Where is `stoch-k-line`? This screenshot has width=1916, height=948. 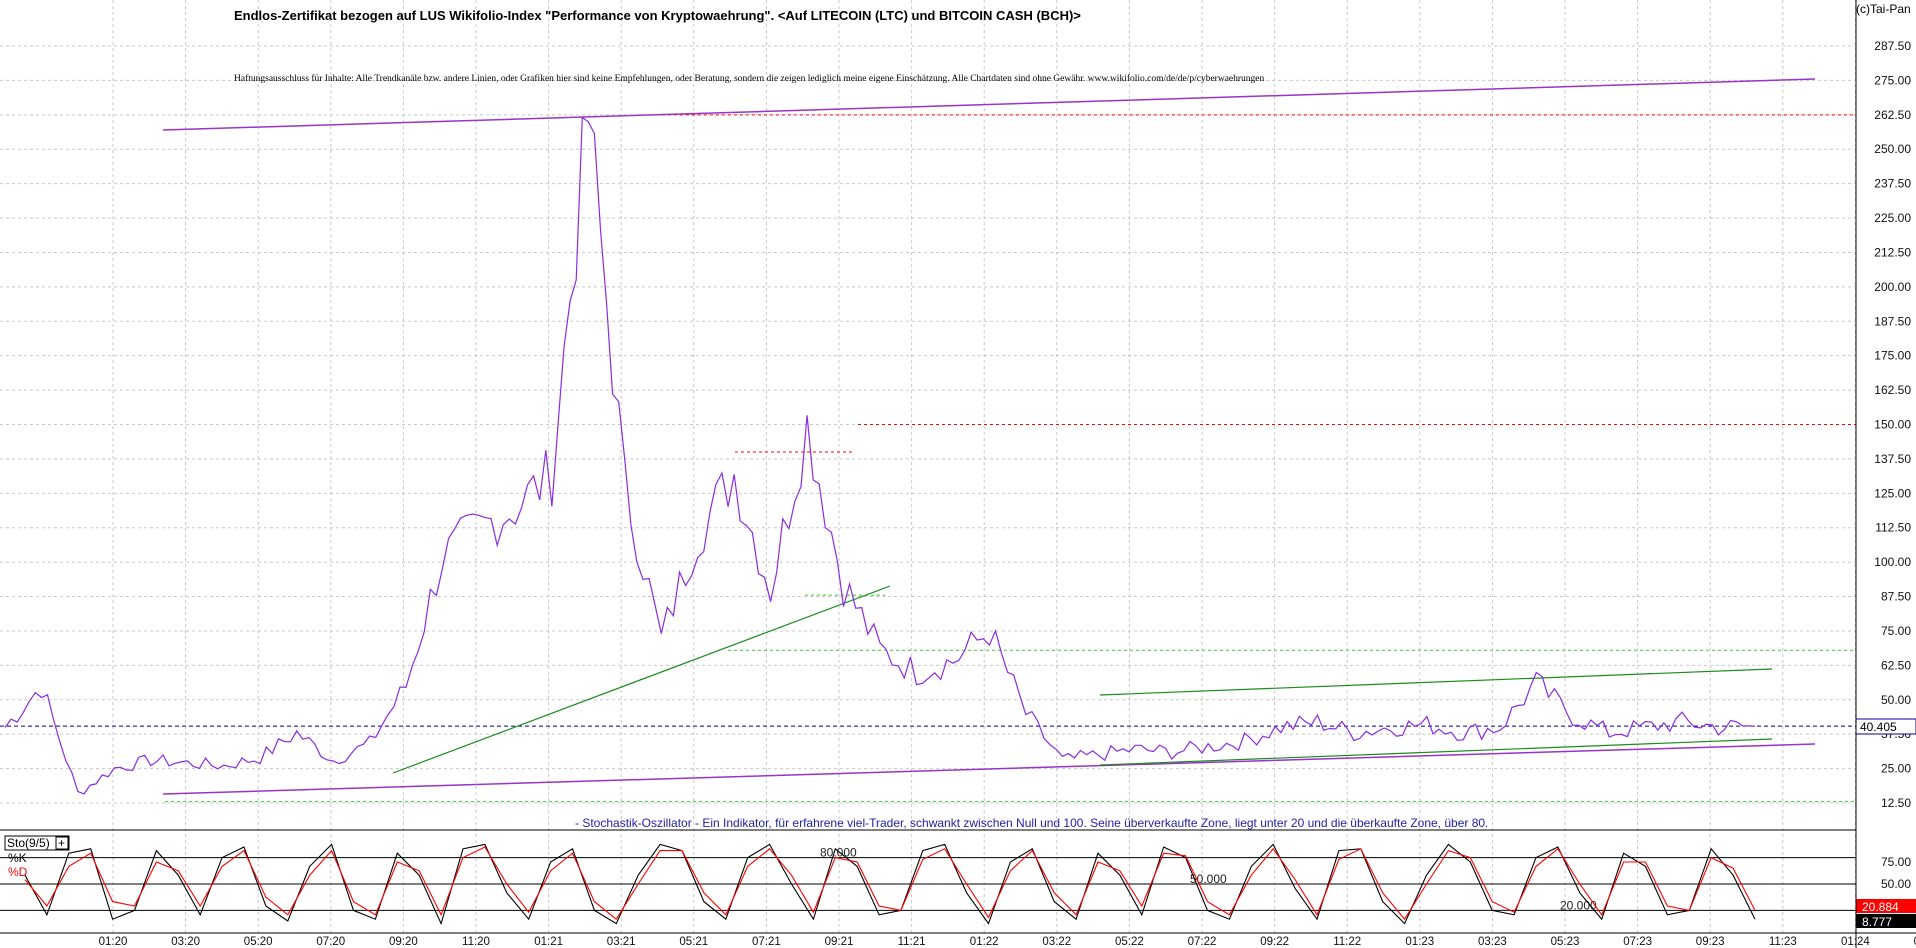
stoch-k-line is located at coordinates (890, 884).